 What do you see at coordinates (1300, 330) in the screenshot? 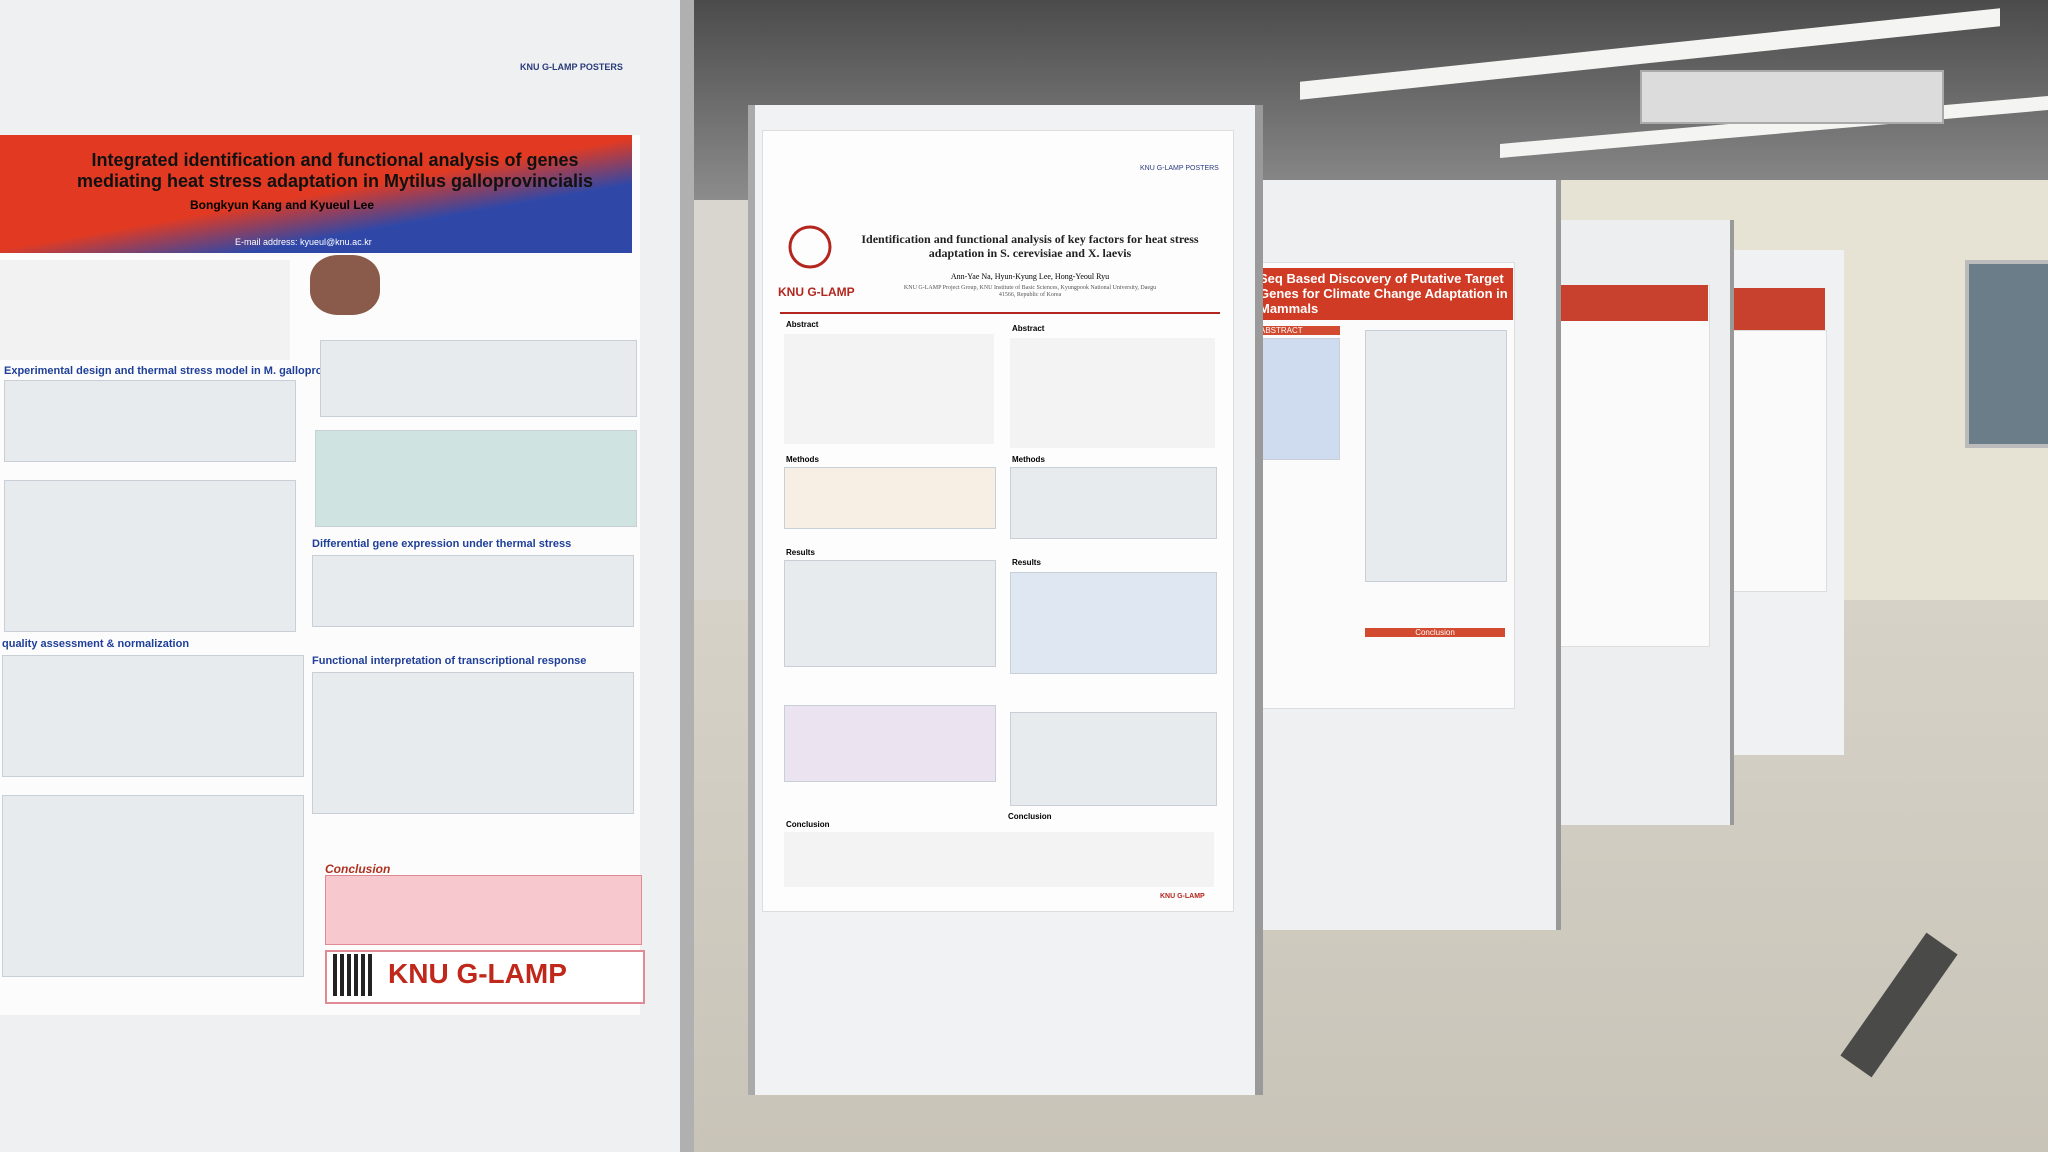
I see `section-label: ABSTRACT` at bounding box center [1300, 330].